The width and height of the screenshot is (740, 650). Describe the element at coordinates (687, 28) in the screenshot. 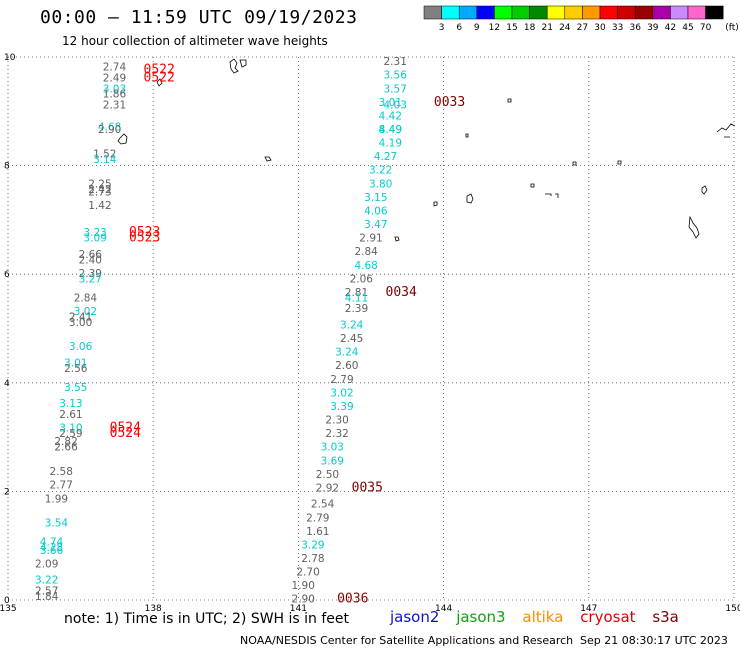

I see `colorbar-label: 45` at that location.